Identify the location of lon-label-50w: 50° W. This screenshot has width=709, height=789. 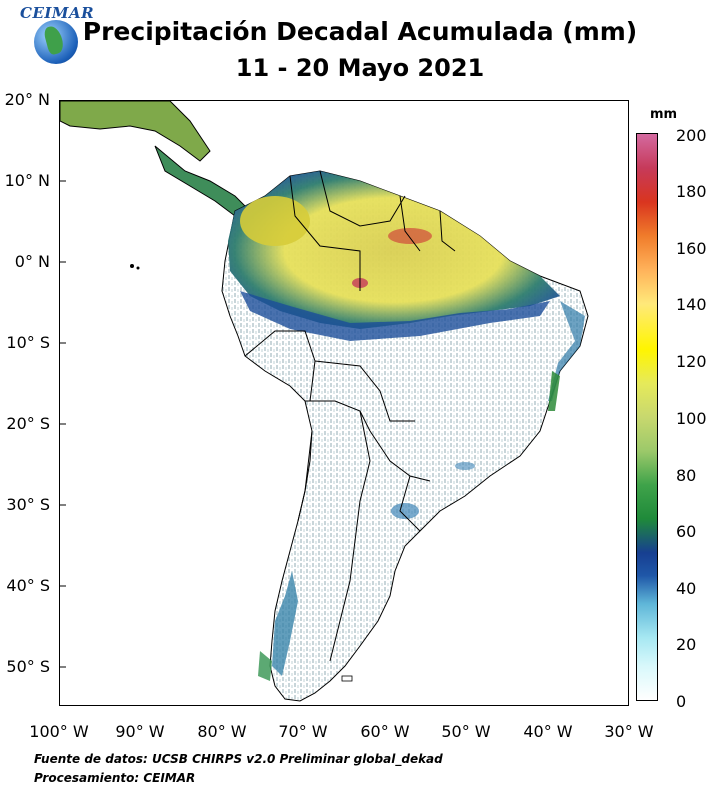
(466, 731).